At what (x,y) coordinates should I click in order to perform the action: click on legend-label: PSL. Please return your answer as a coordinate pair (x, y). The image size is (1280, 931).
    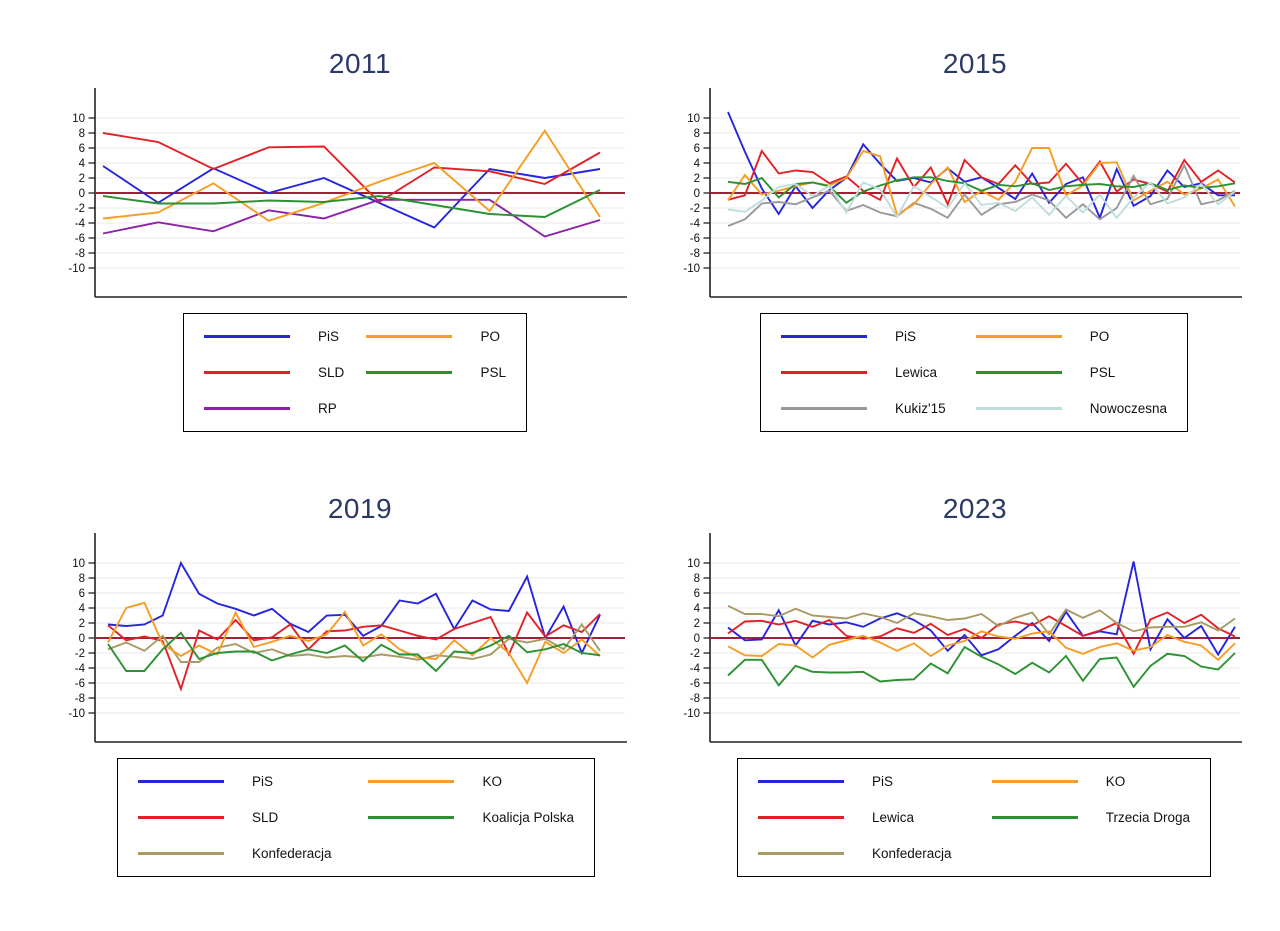
    Looking at the image, I should click on (493, 372).